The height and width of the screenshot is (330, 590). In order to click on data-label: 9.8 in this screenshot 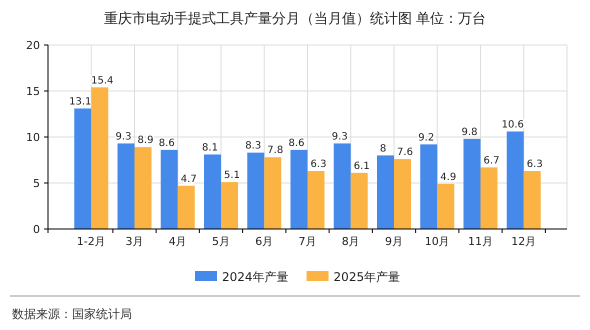, I will do `click(470, 132)`.